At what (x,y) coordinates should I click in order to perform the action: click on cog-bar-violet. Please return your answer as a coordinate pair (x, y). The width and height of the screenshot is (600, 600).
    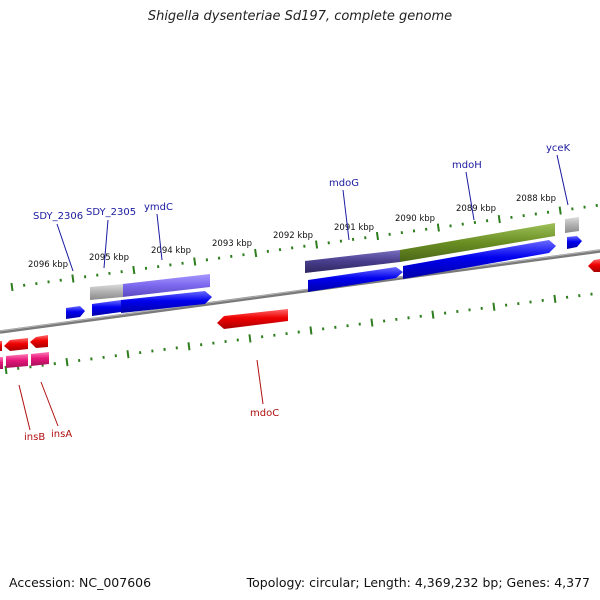
    Looking at the image, I should click on (166, 285).